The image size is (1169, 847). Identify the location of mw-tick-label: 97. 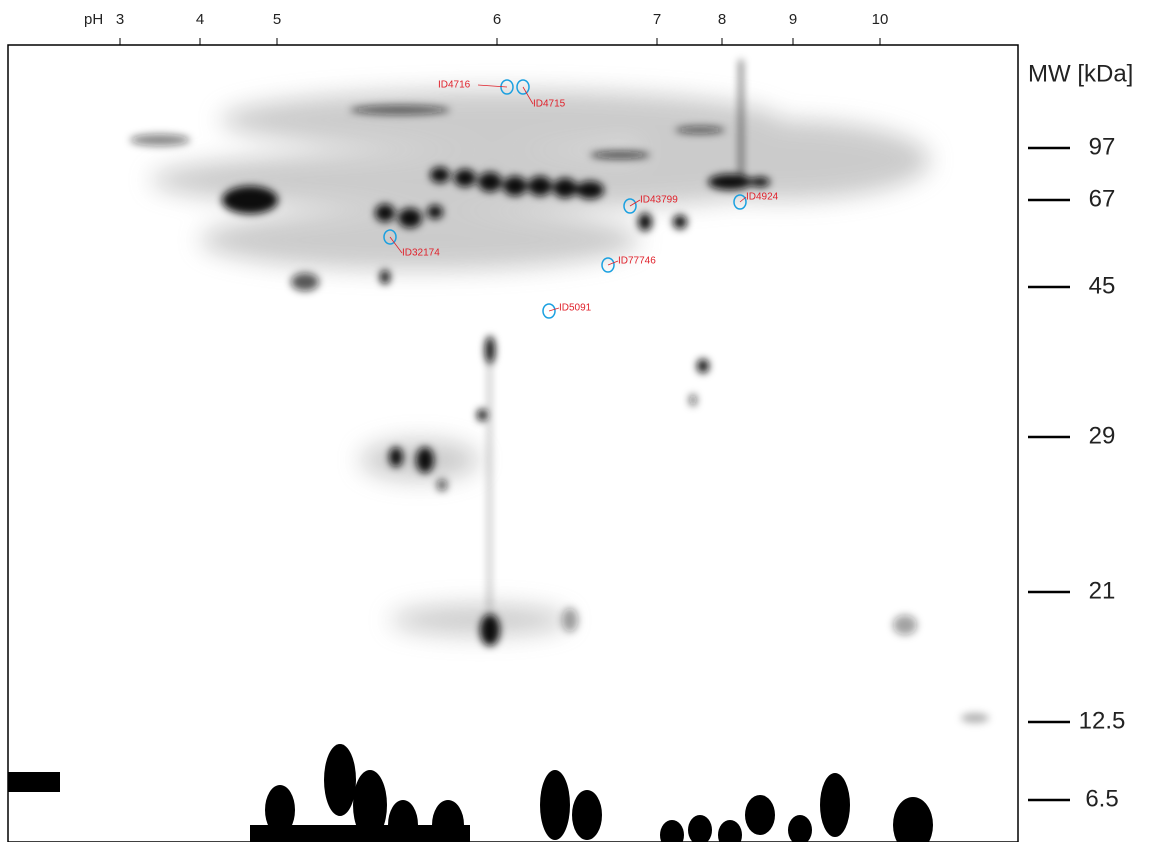
(1102, 146).